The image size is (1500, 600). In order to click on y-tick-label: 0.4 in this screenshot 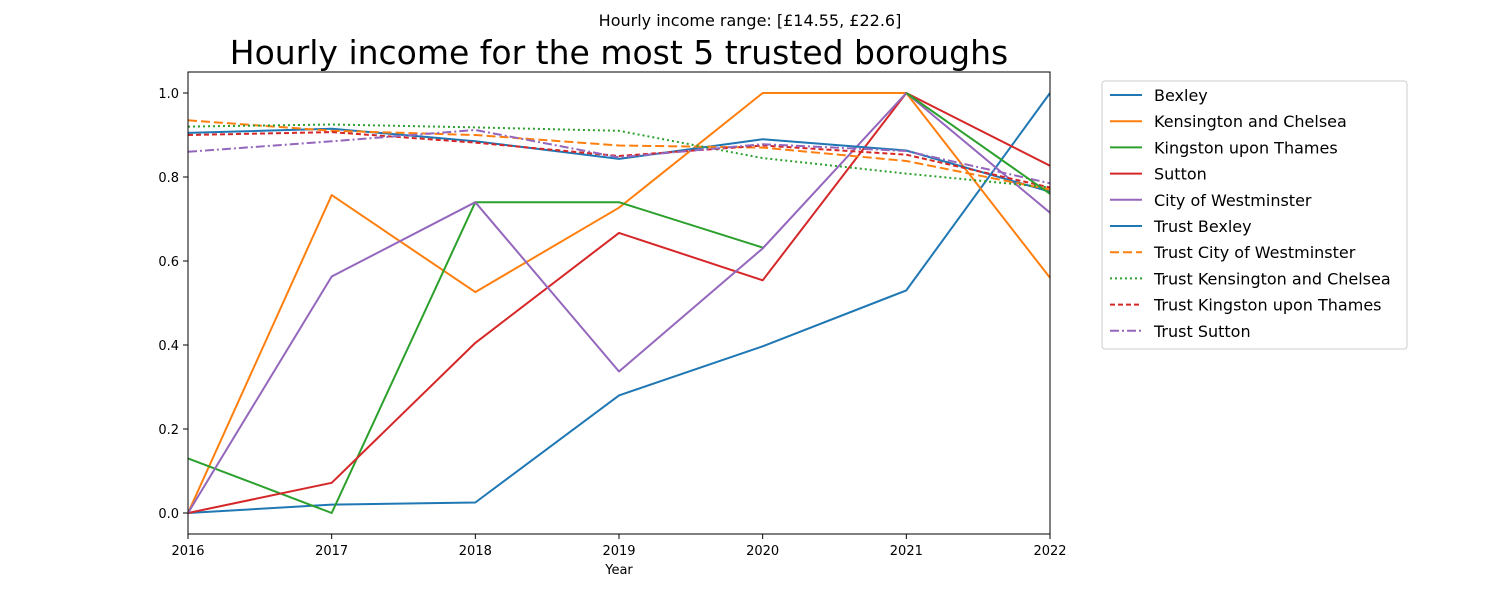, I will do `click(168, 346)`.